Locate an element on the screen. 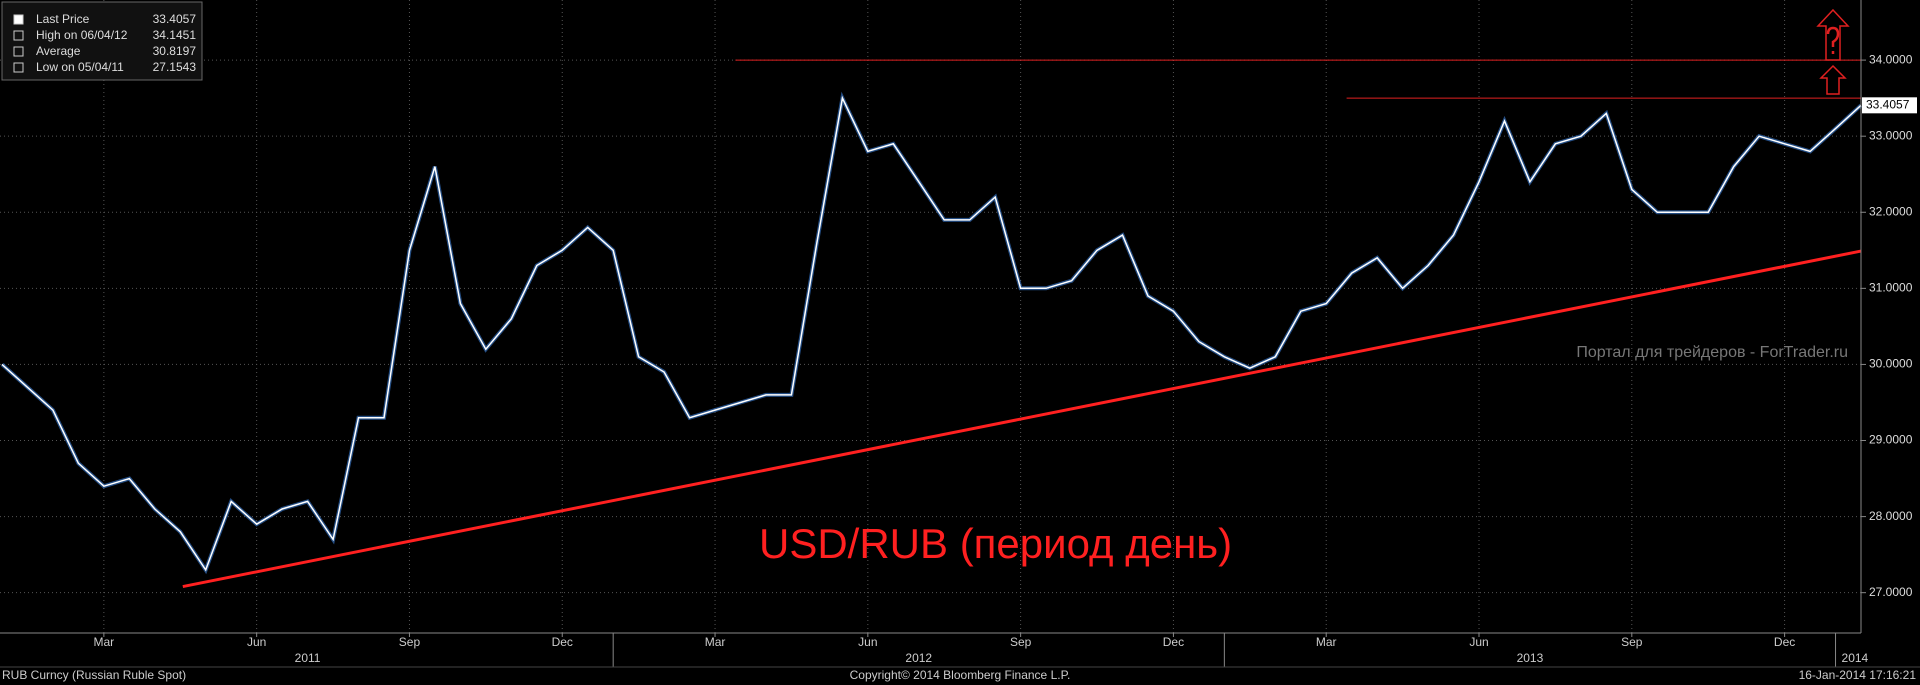 The height and width of the screenshot is (685, 1920). legend-label: Low on 05/04/11 is located at coordinates (80, 67).